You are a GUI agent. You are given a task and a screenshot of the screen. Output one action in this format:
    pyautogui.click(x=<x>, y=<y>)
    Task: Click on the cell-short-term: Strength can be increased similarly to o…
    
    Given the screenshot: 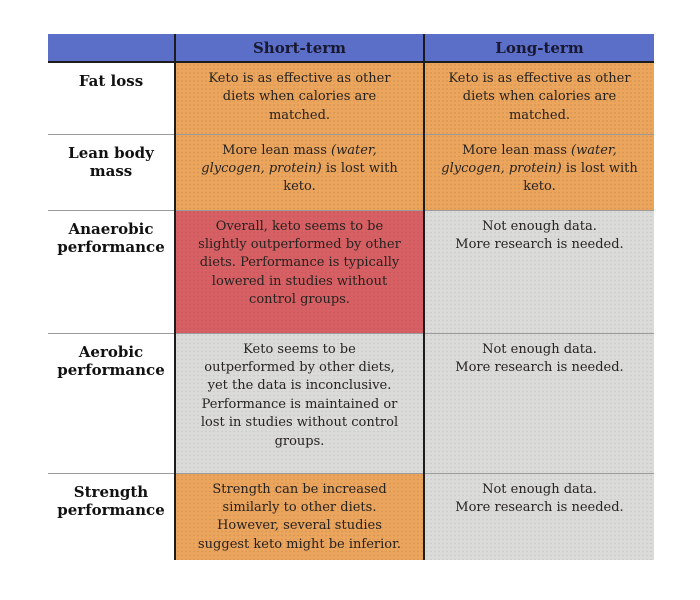 What is the action you would take?
    pyautogui.click(x=299, y=516)
    